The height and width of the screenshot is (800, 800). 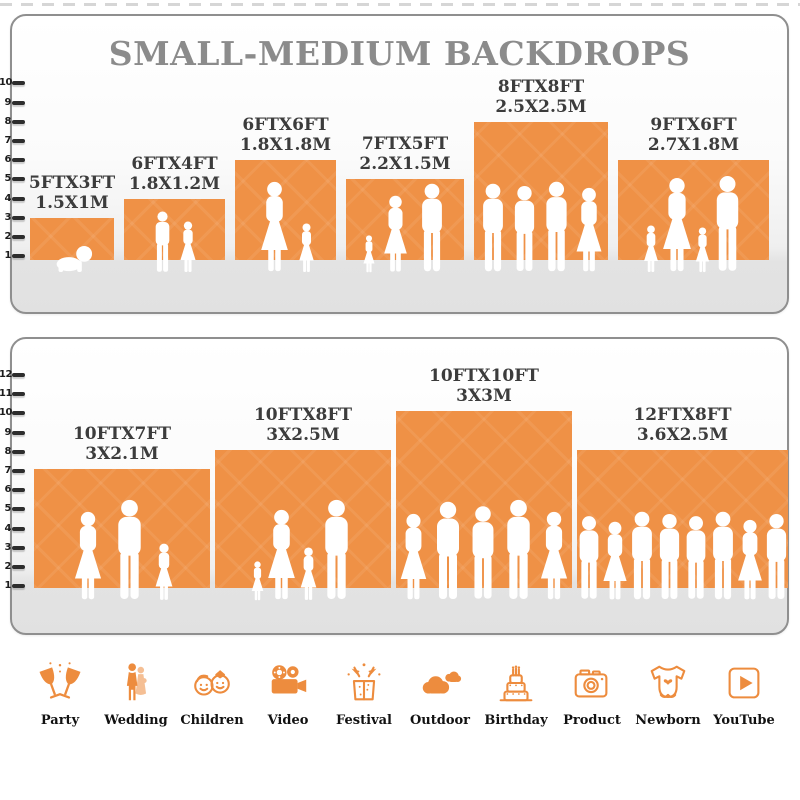 What do you see at coordinates (364, 694) in the screenshot?
I see `category-festival: Festival` at bounding box center [364, 694].